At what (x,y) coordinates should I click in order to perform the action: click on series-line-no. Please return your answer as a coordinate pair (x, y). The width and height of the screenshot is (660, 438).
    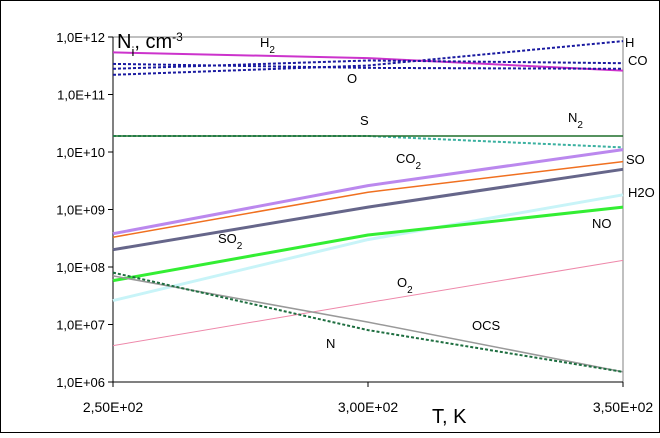
    Looking at the image, I should click on (368, 244).